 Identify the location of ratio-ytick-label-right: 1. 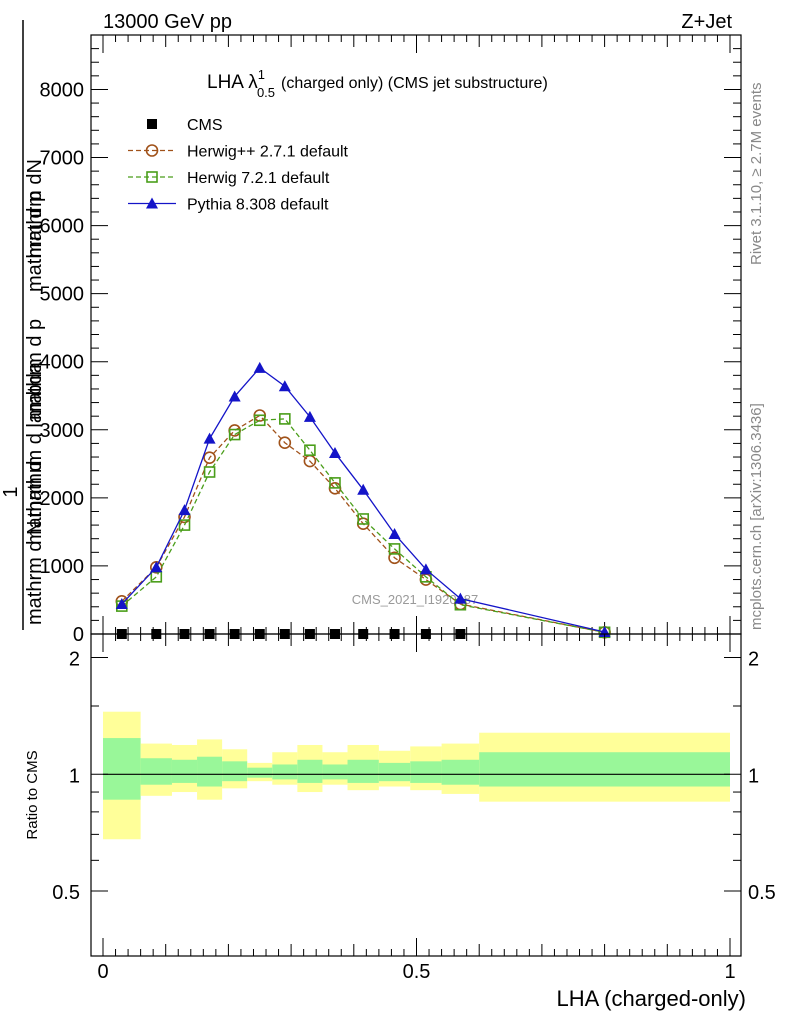
(753, 776).